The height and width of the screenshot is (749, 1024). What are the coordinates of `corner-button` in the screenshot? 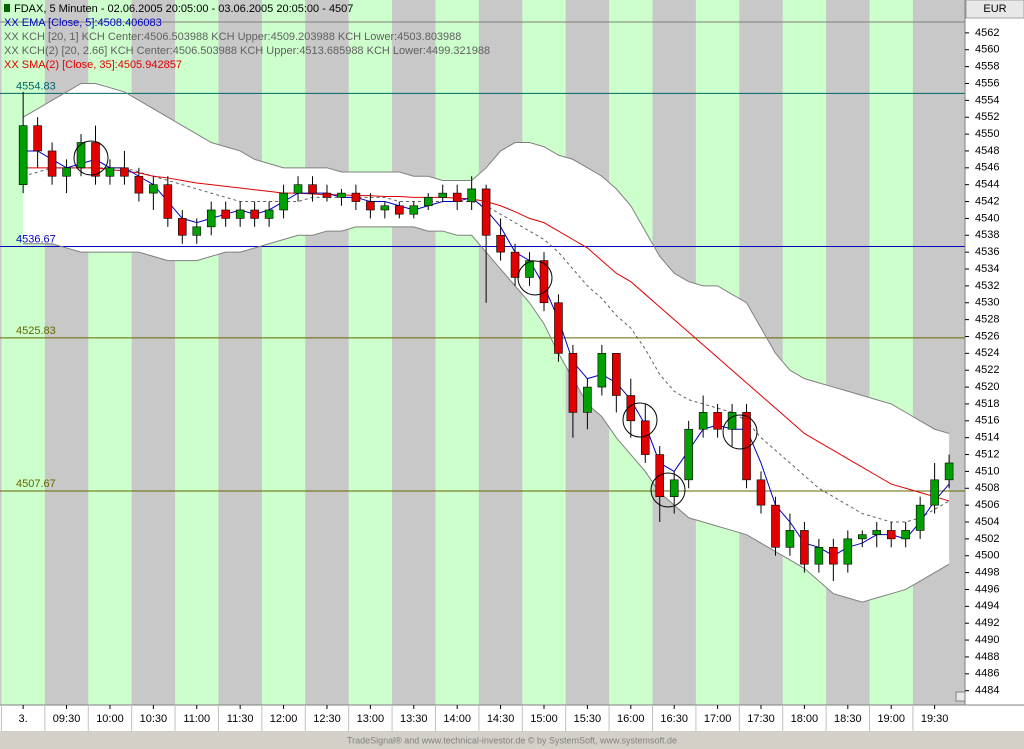 It's located at (960, 696).